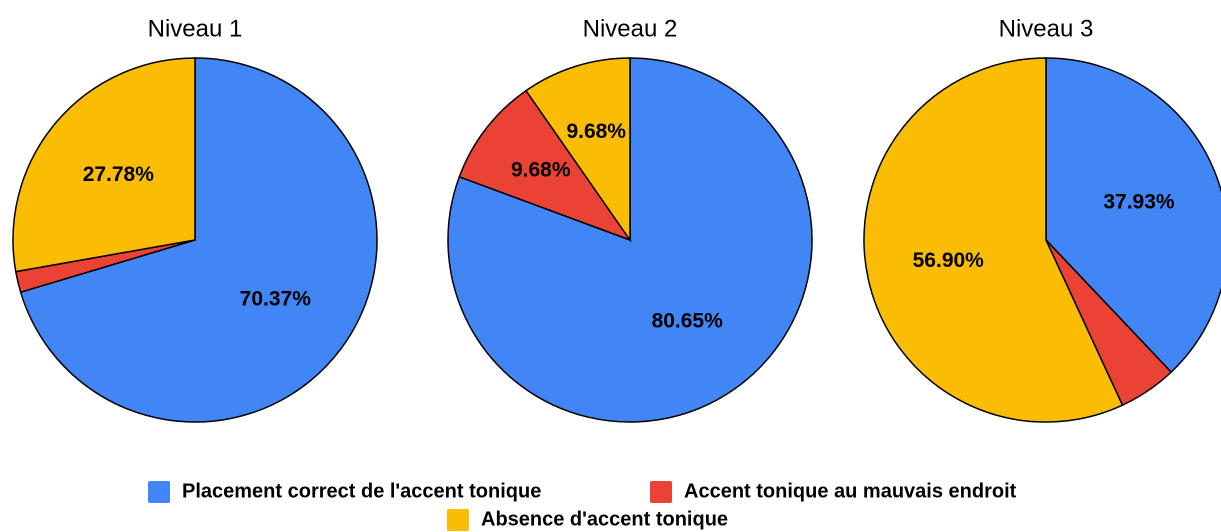  What do you see at coordinates (119, 174) in the screenshot?
I see `value-label: 27.78%` at bounding box center [119, 174].